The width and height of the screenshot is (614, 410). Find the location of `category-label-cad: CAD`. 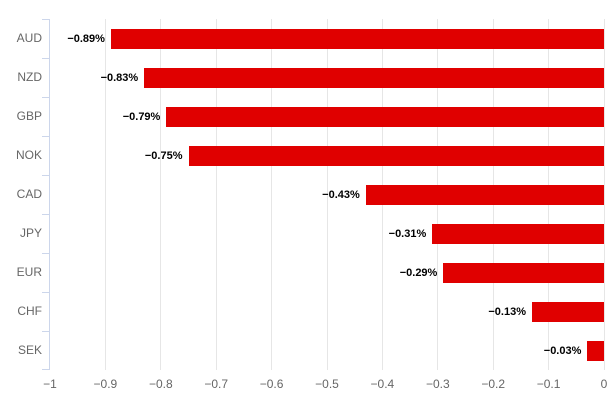

category-label-cad: CAD is located at coordinates (29, 194).